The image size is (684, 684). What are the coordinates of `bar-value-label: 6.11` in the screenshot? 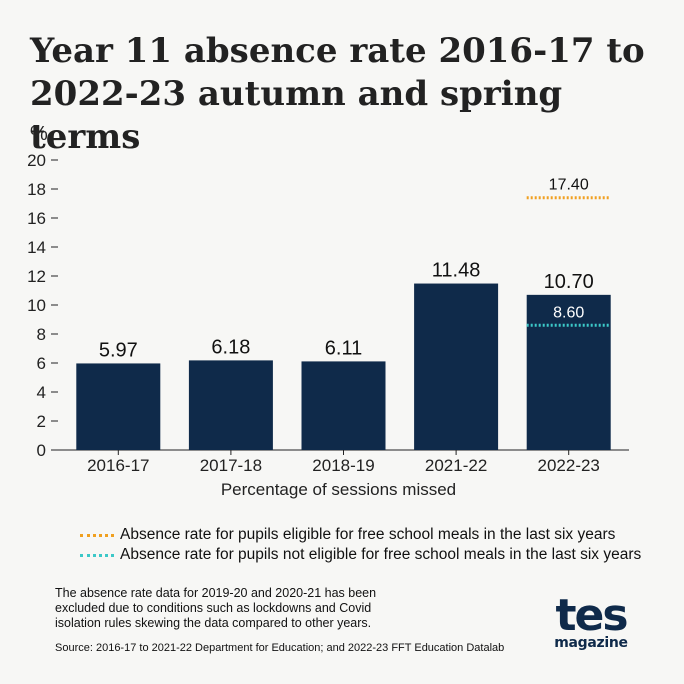 It's located at (343, 348).